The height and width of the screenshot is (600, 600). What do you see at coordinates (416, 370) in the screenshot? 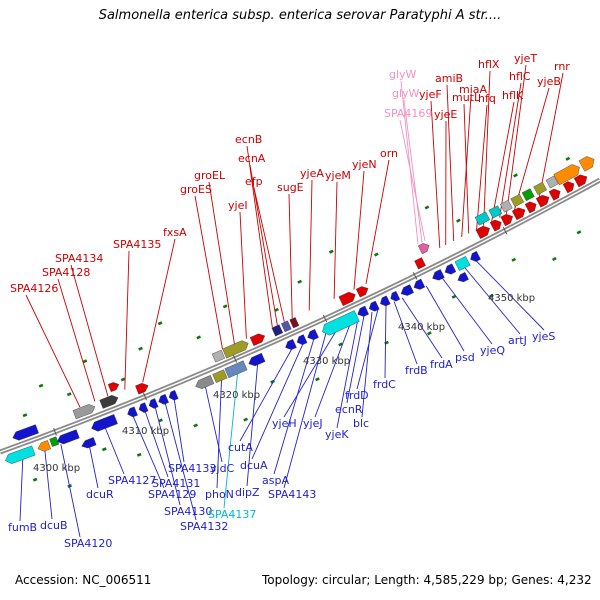
I see `gene-label: frdB` at bounding box center [416, 370].